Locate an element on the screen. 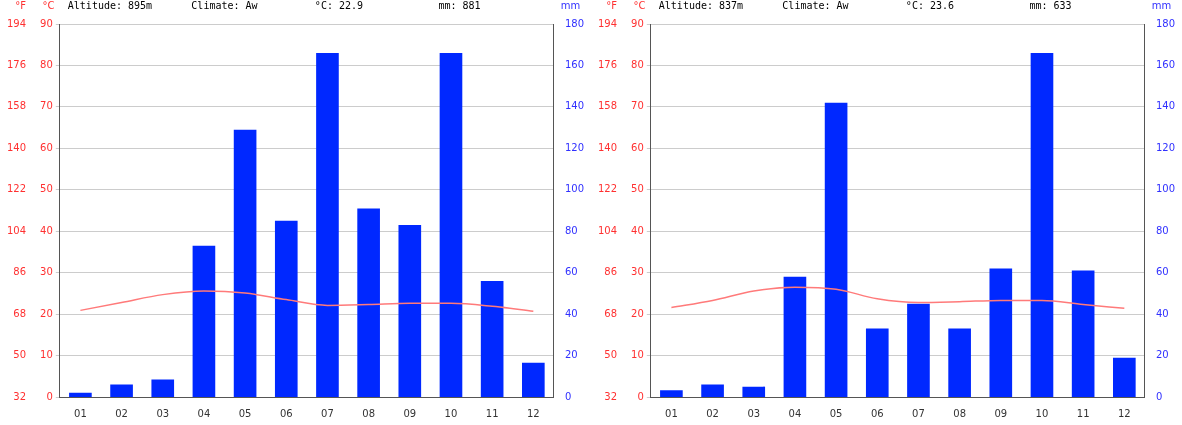 This screenshot has width=1182, height=425. text: mm: 881 is located at coordinates (459, 5).